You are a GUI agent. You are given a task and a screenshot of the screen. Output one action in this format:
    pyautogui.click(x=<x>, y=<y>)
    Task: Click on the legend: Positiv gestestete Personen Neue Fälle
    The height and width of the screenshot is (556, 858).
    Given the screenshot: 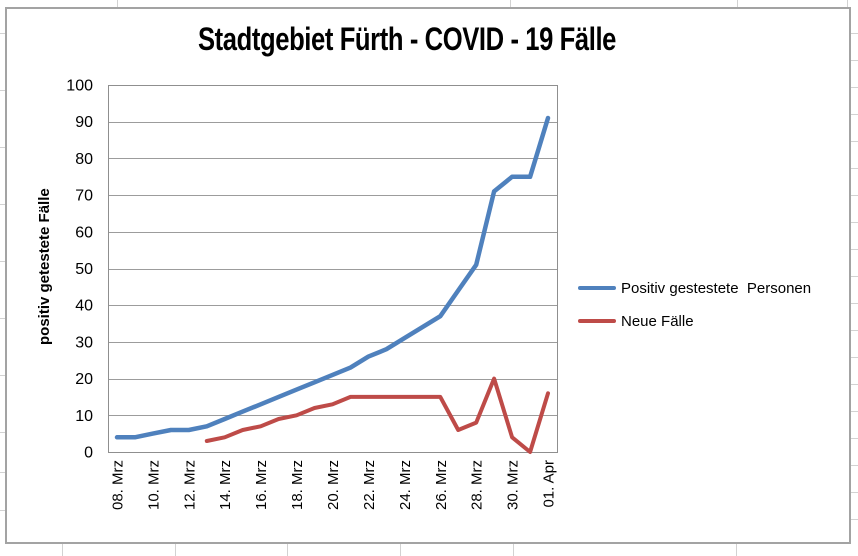 What is the action you would take?
    pyautogui.click(x=694, y=312)
    